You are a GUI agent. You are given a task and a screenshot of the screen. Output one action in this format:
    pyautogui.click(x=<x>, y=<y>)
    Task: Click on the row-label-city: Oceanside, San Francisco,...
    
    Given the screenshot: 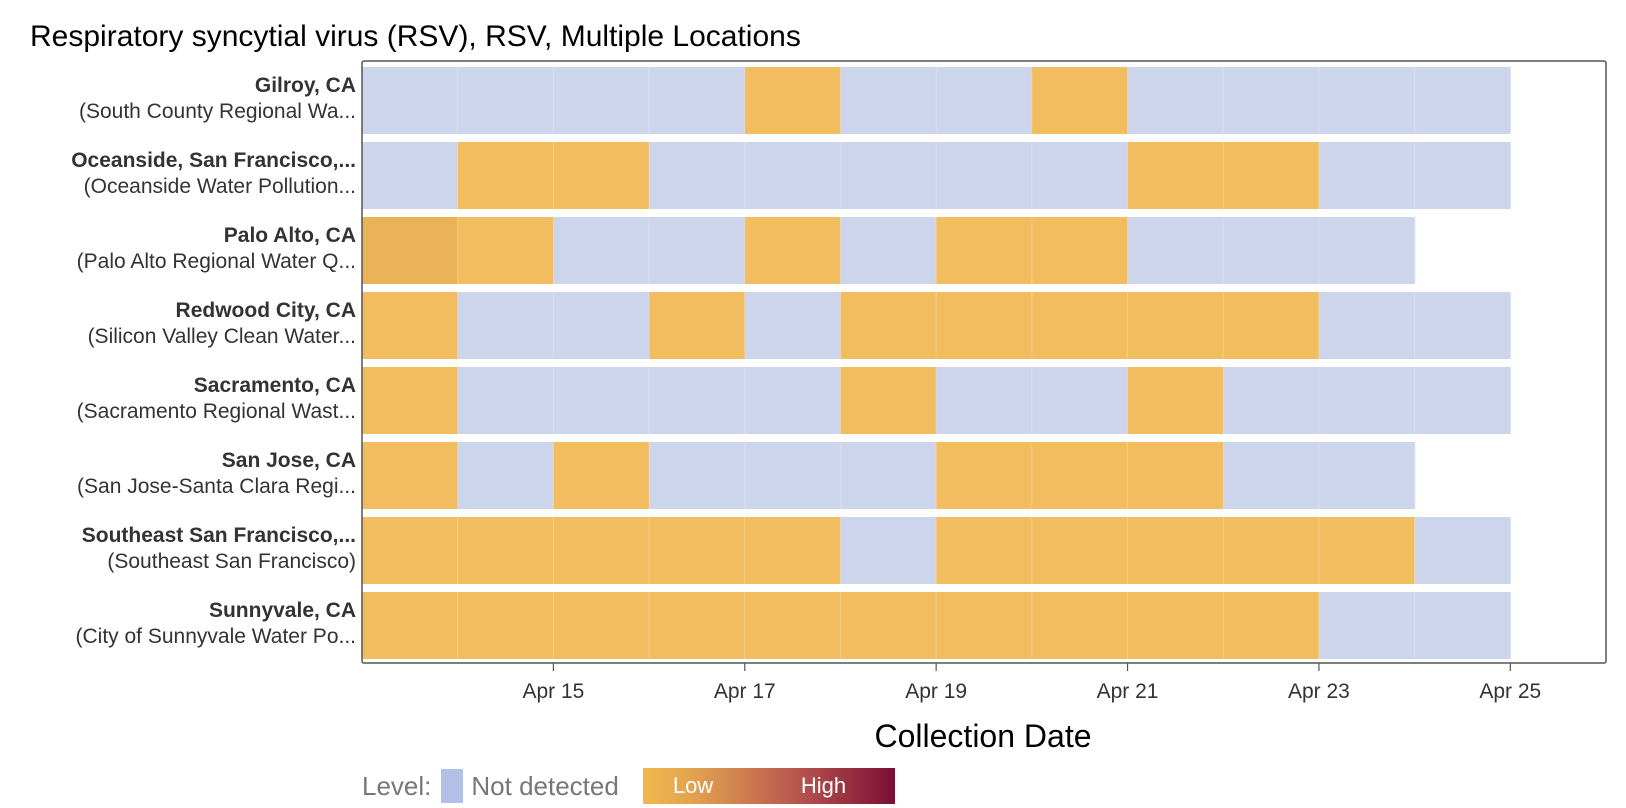 What is the action you would take?
    pyautogui.click(x=213, y=160)
    